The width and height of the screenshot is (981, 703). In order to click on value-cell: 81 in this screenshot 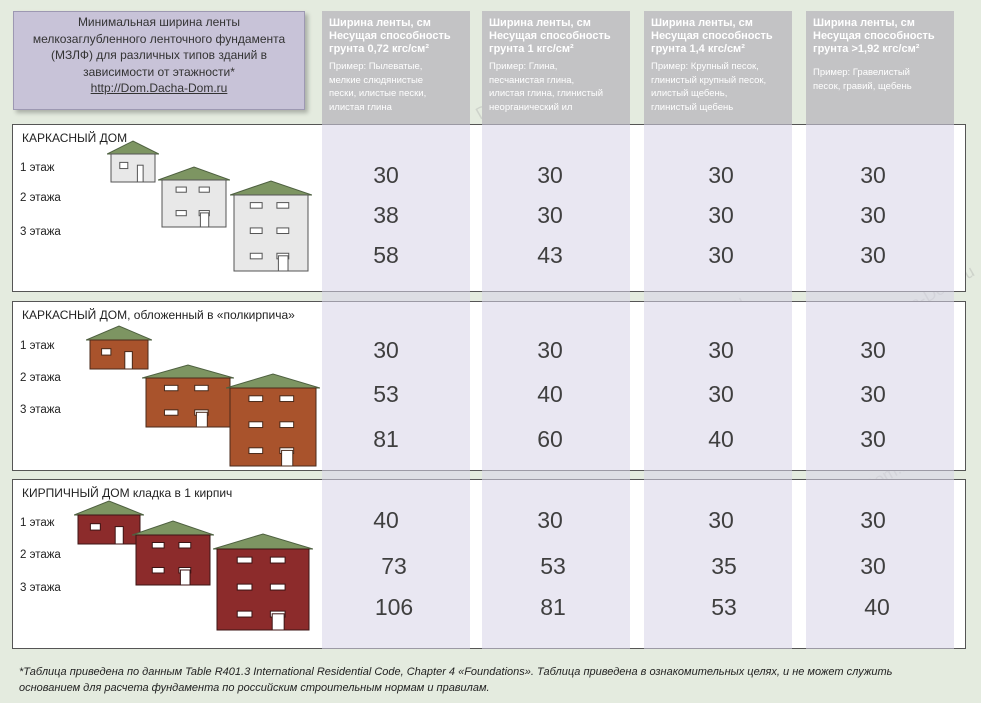, I will do `click(553, 607)`.